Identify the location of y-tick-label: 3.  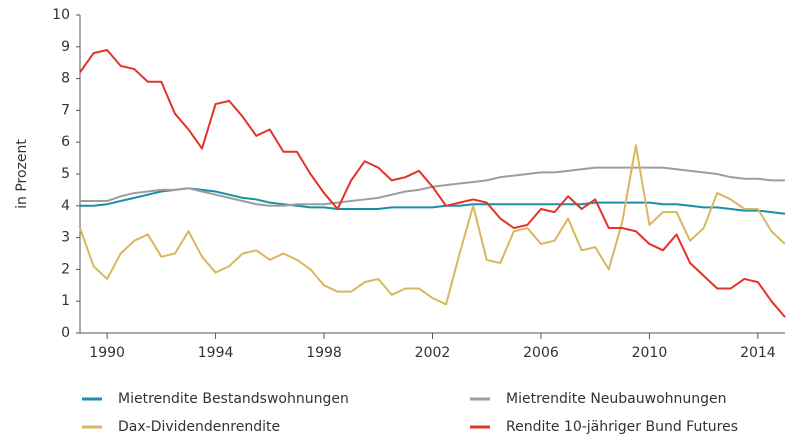
(65, 238).